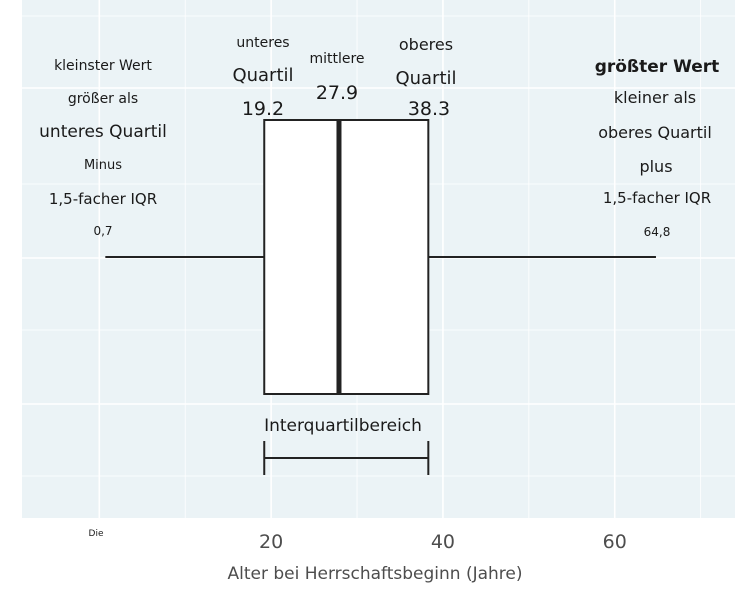  I want to click on whisker-high-label-4: plus, so click(655, 166).